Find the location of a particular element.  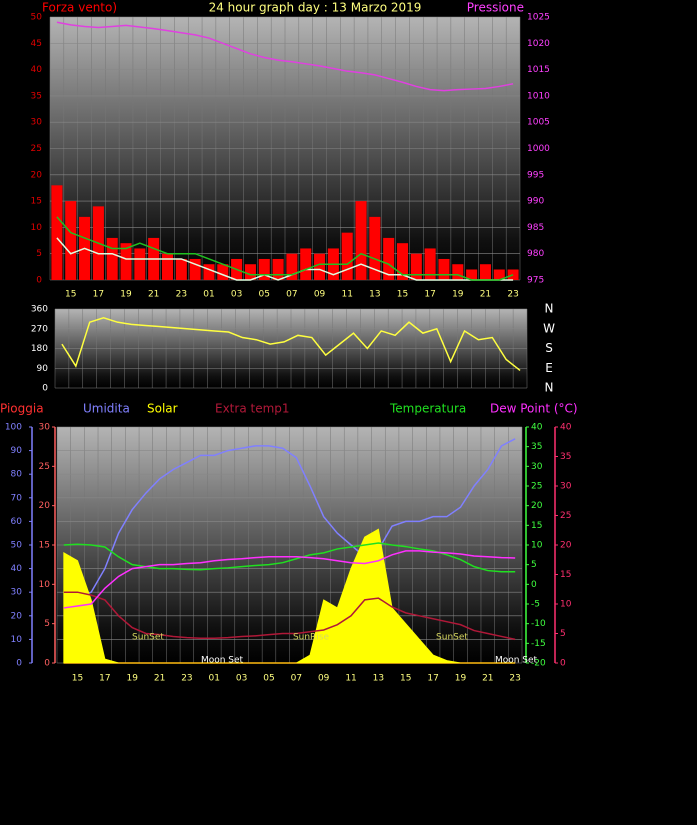

y3-tick-label: 0 is located at coordinates (47, 664).